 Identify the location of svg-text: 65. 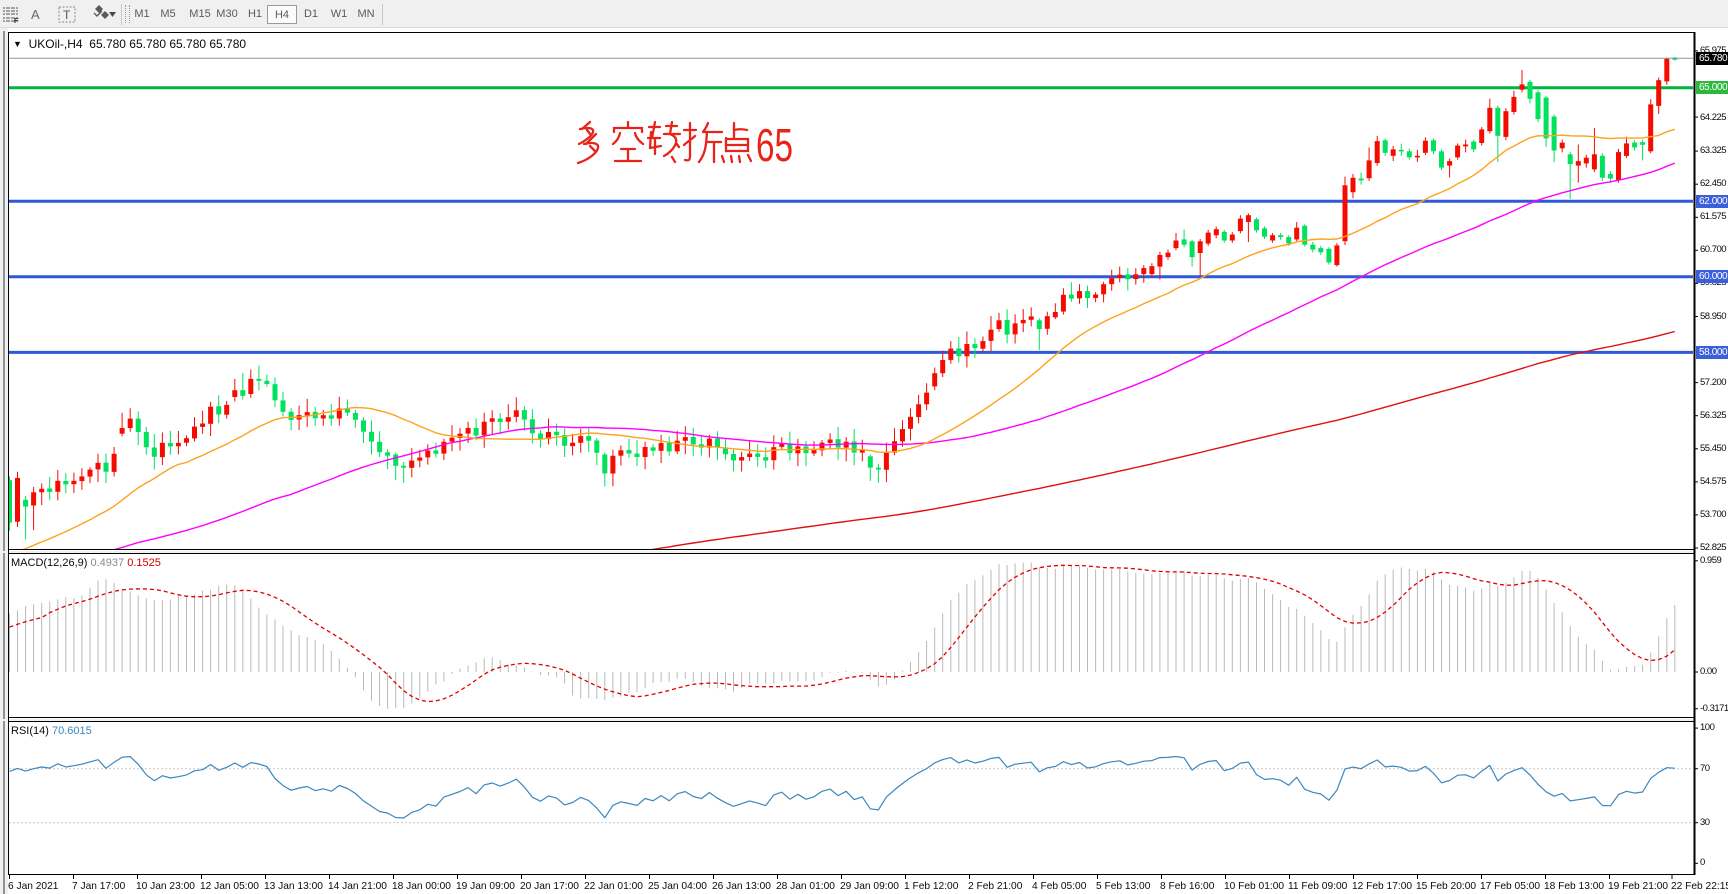
(774, 143).